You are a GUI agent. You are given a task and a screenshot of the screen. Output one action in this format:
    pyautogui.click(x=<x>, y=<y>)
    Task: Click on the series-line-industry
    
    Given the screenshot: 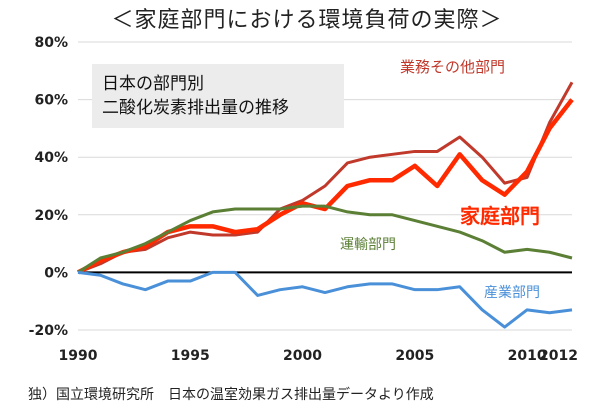 What is the action you would take?
    pyautogui.click(x=325, y=299)
    